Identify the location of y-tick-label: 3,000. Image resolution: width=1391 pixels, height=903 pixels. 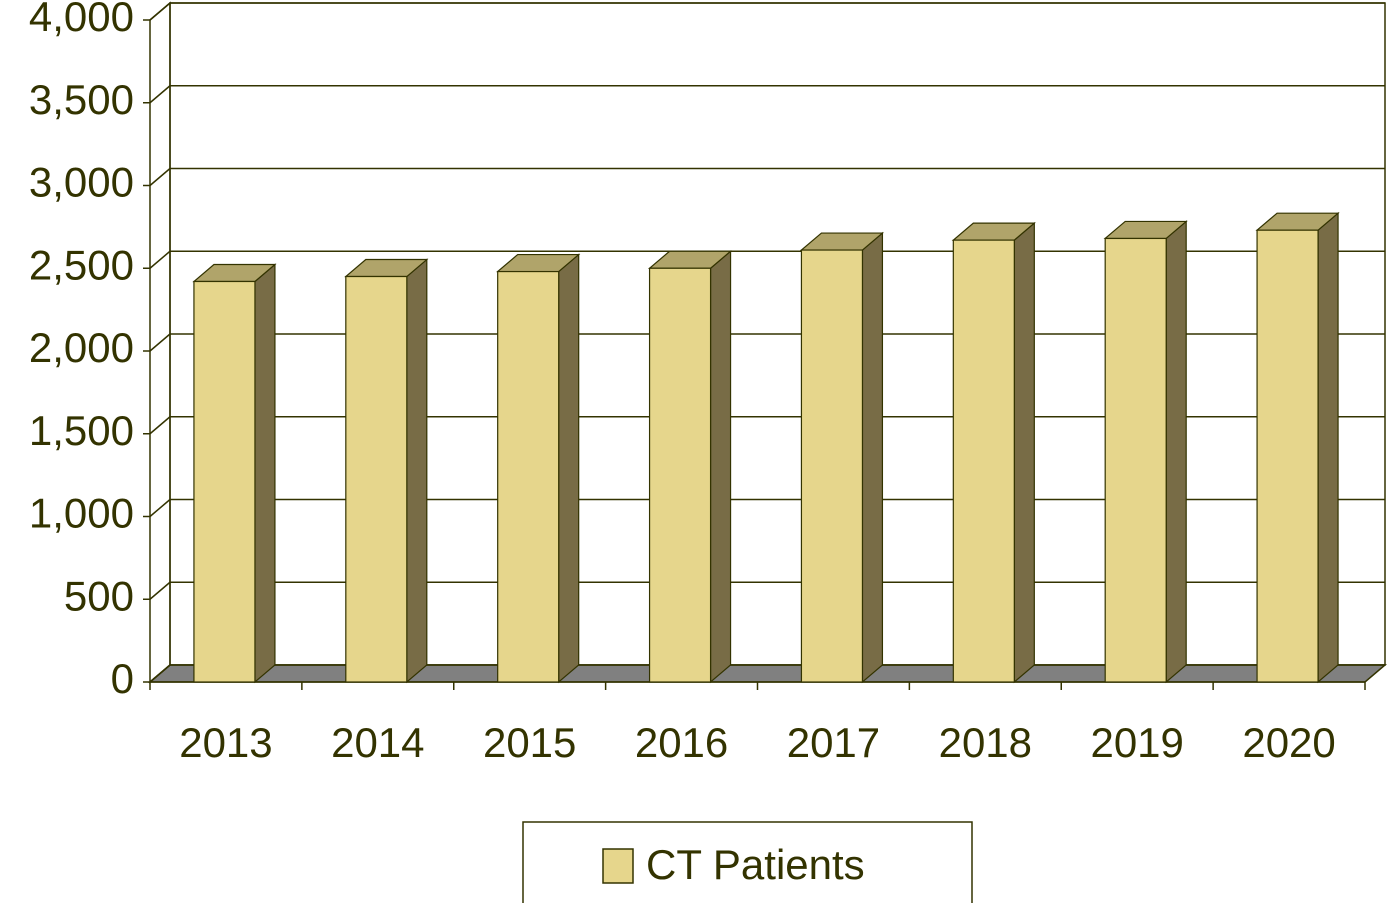
(81, 182).